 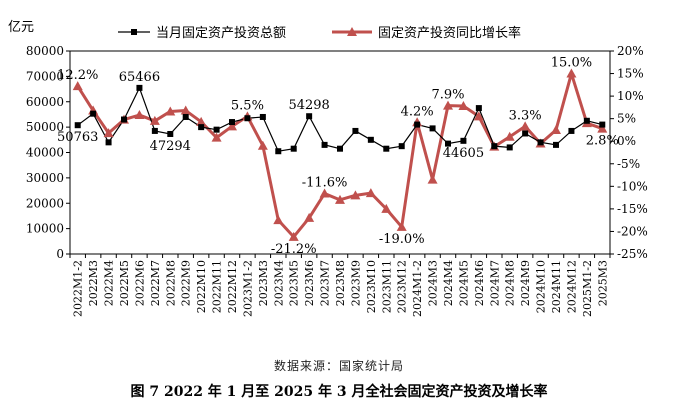 What do you see at coordinates (294, 283) in the screenshot?
I see `x-tick-label: 2023M5` at bounding box center [294, 283].